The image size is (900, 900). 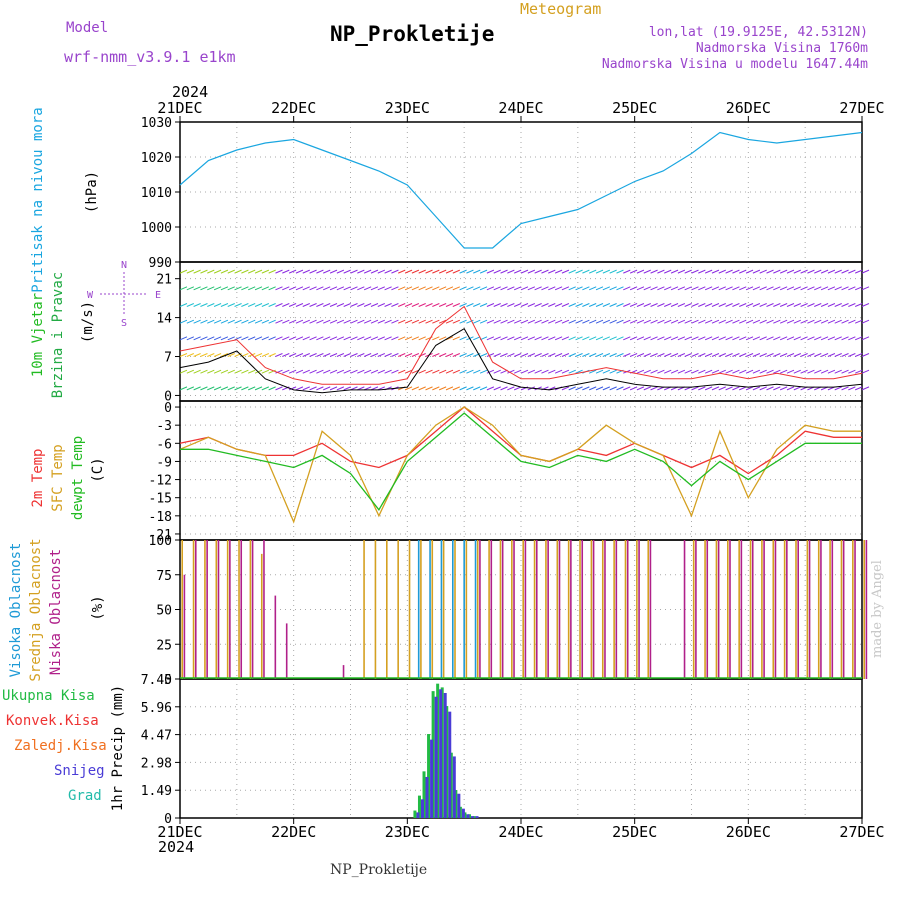 I want to click on xtick-label-bottom: 22DEC, so click(x=293, y=832).